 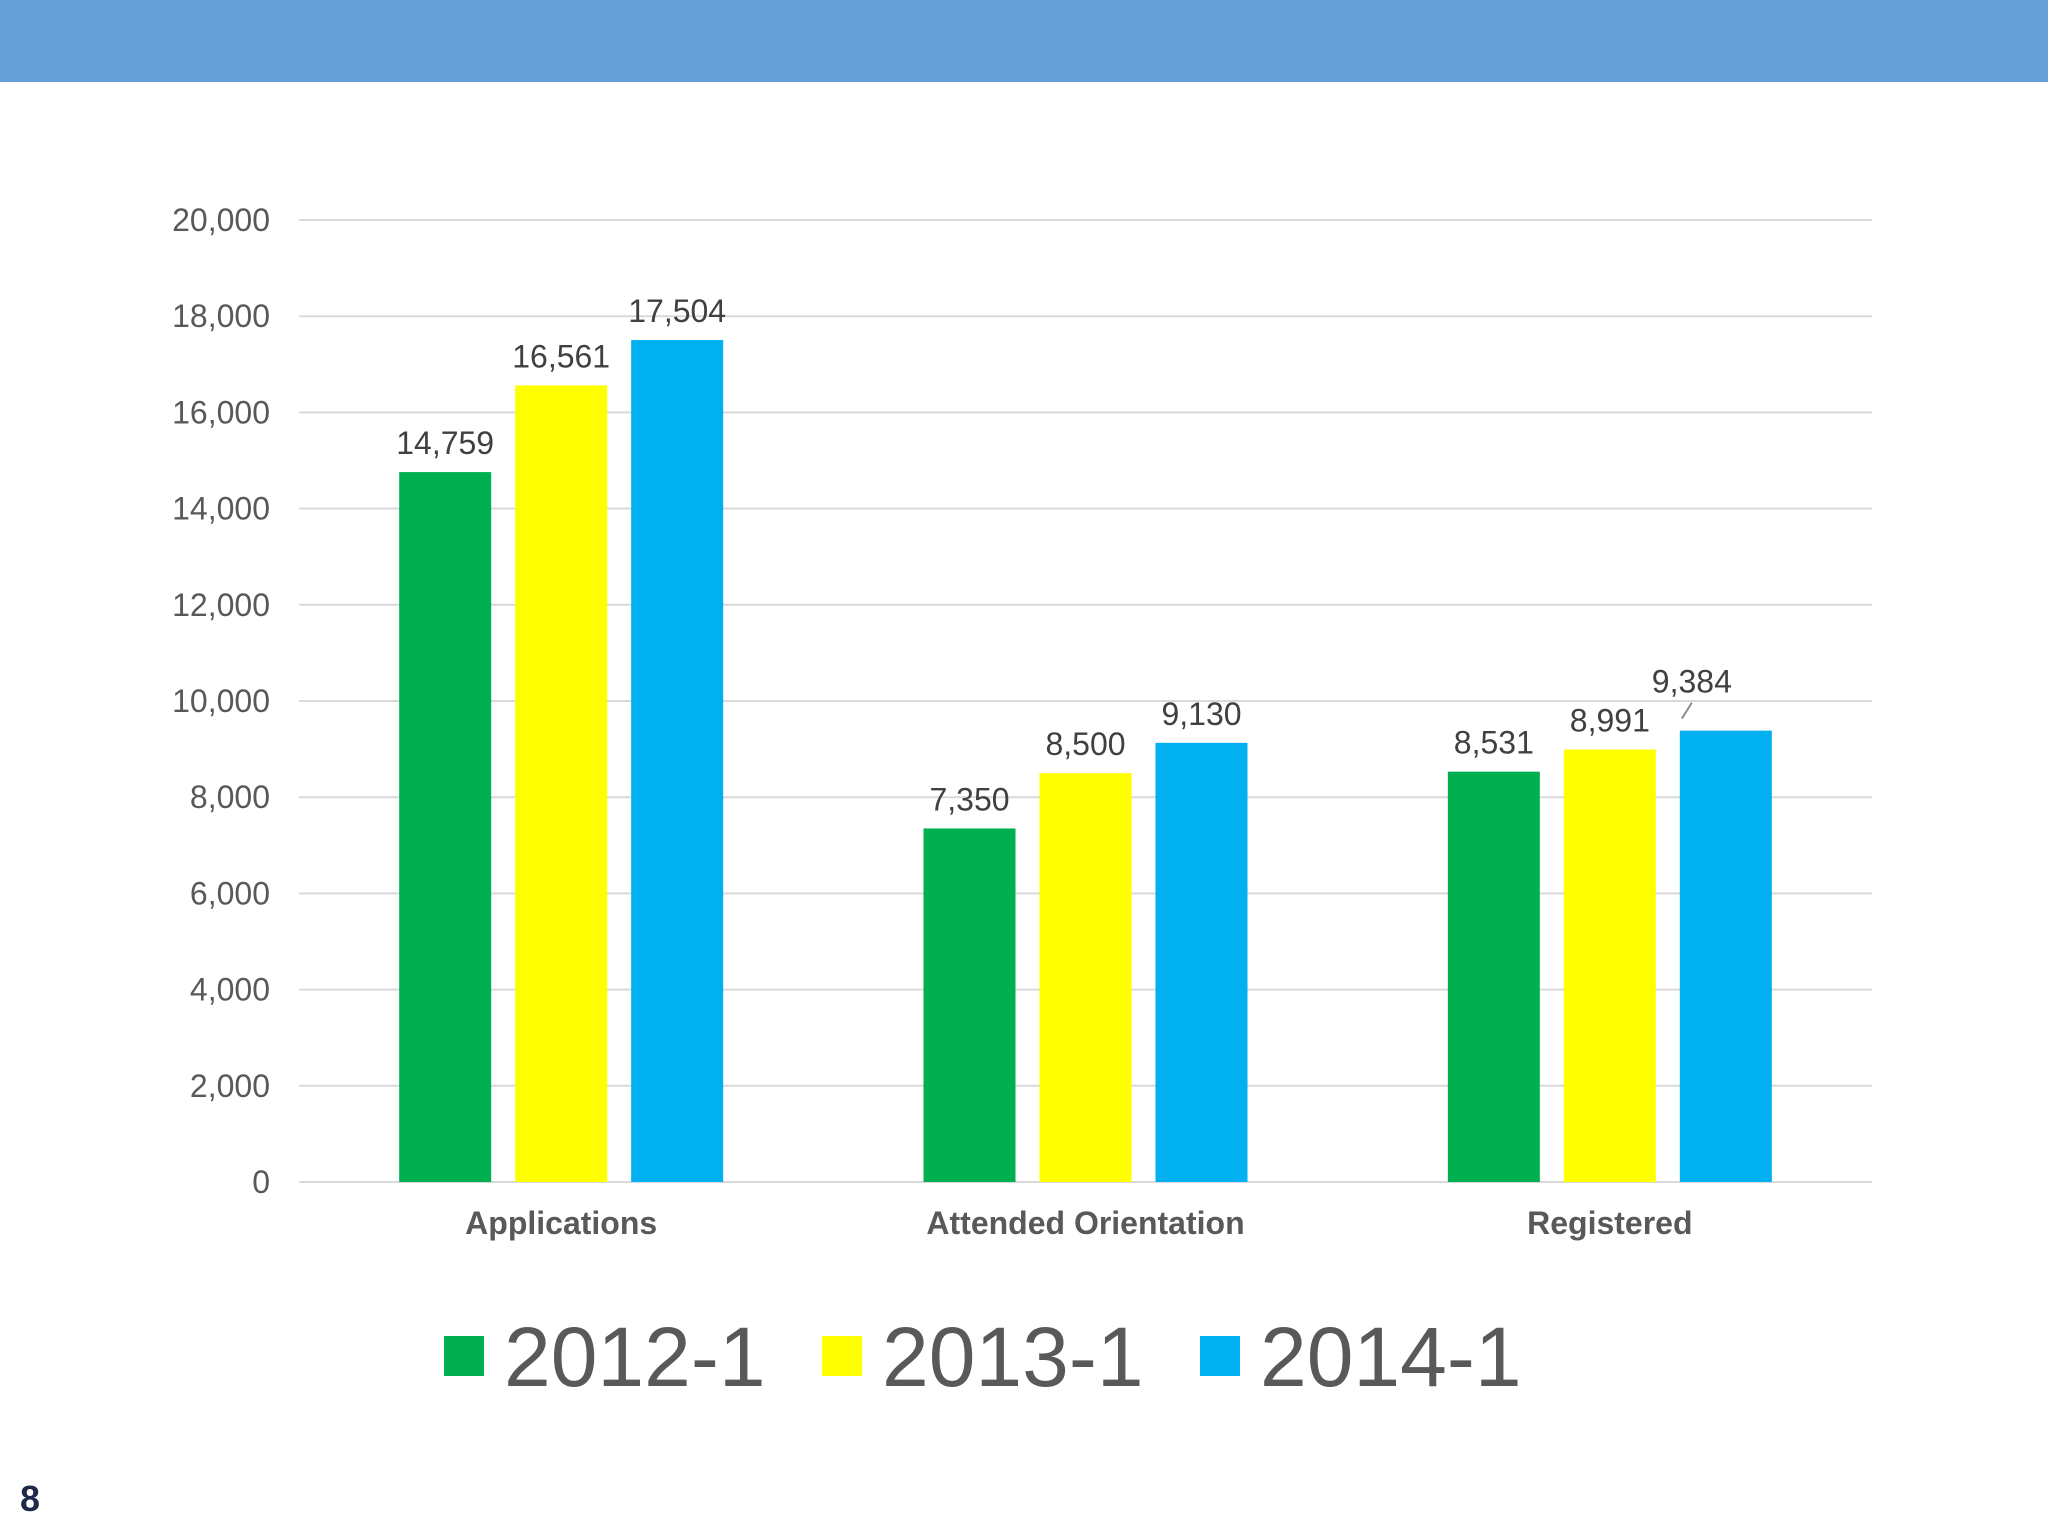 I want to click on y-tick-label: 16,000, so click(x=221, y=412).